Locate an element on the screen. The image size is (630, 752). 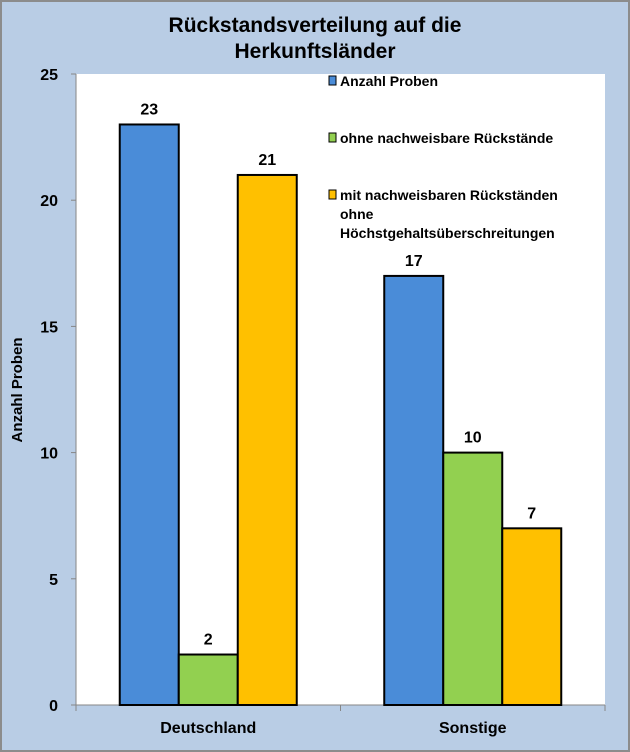
y-tick-label: 5 is located at coordinates (53, 580).